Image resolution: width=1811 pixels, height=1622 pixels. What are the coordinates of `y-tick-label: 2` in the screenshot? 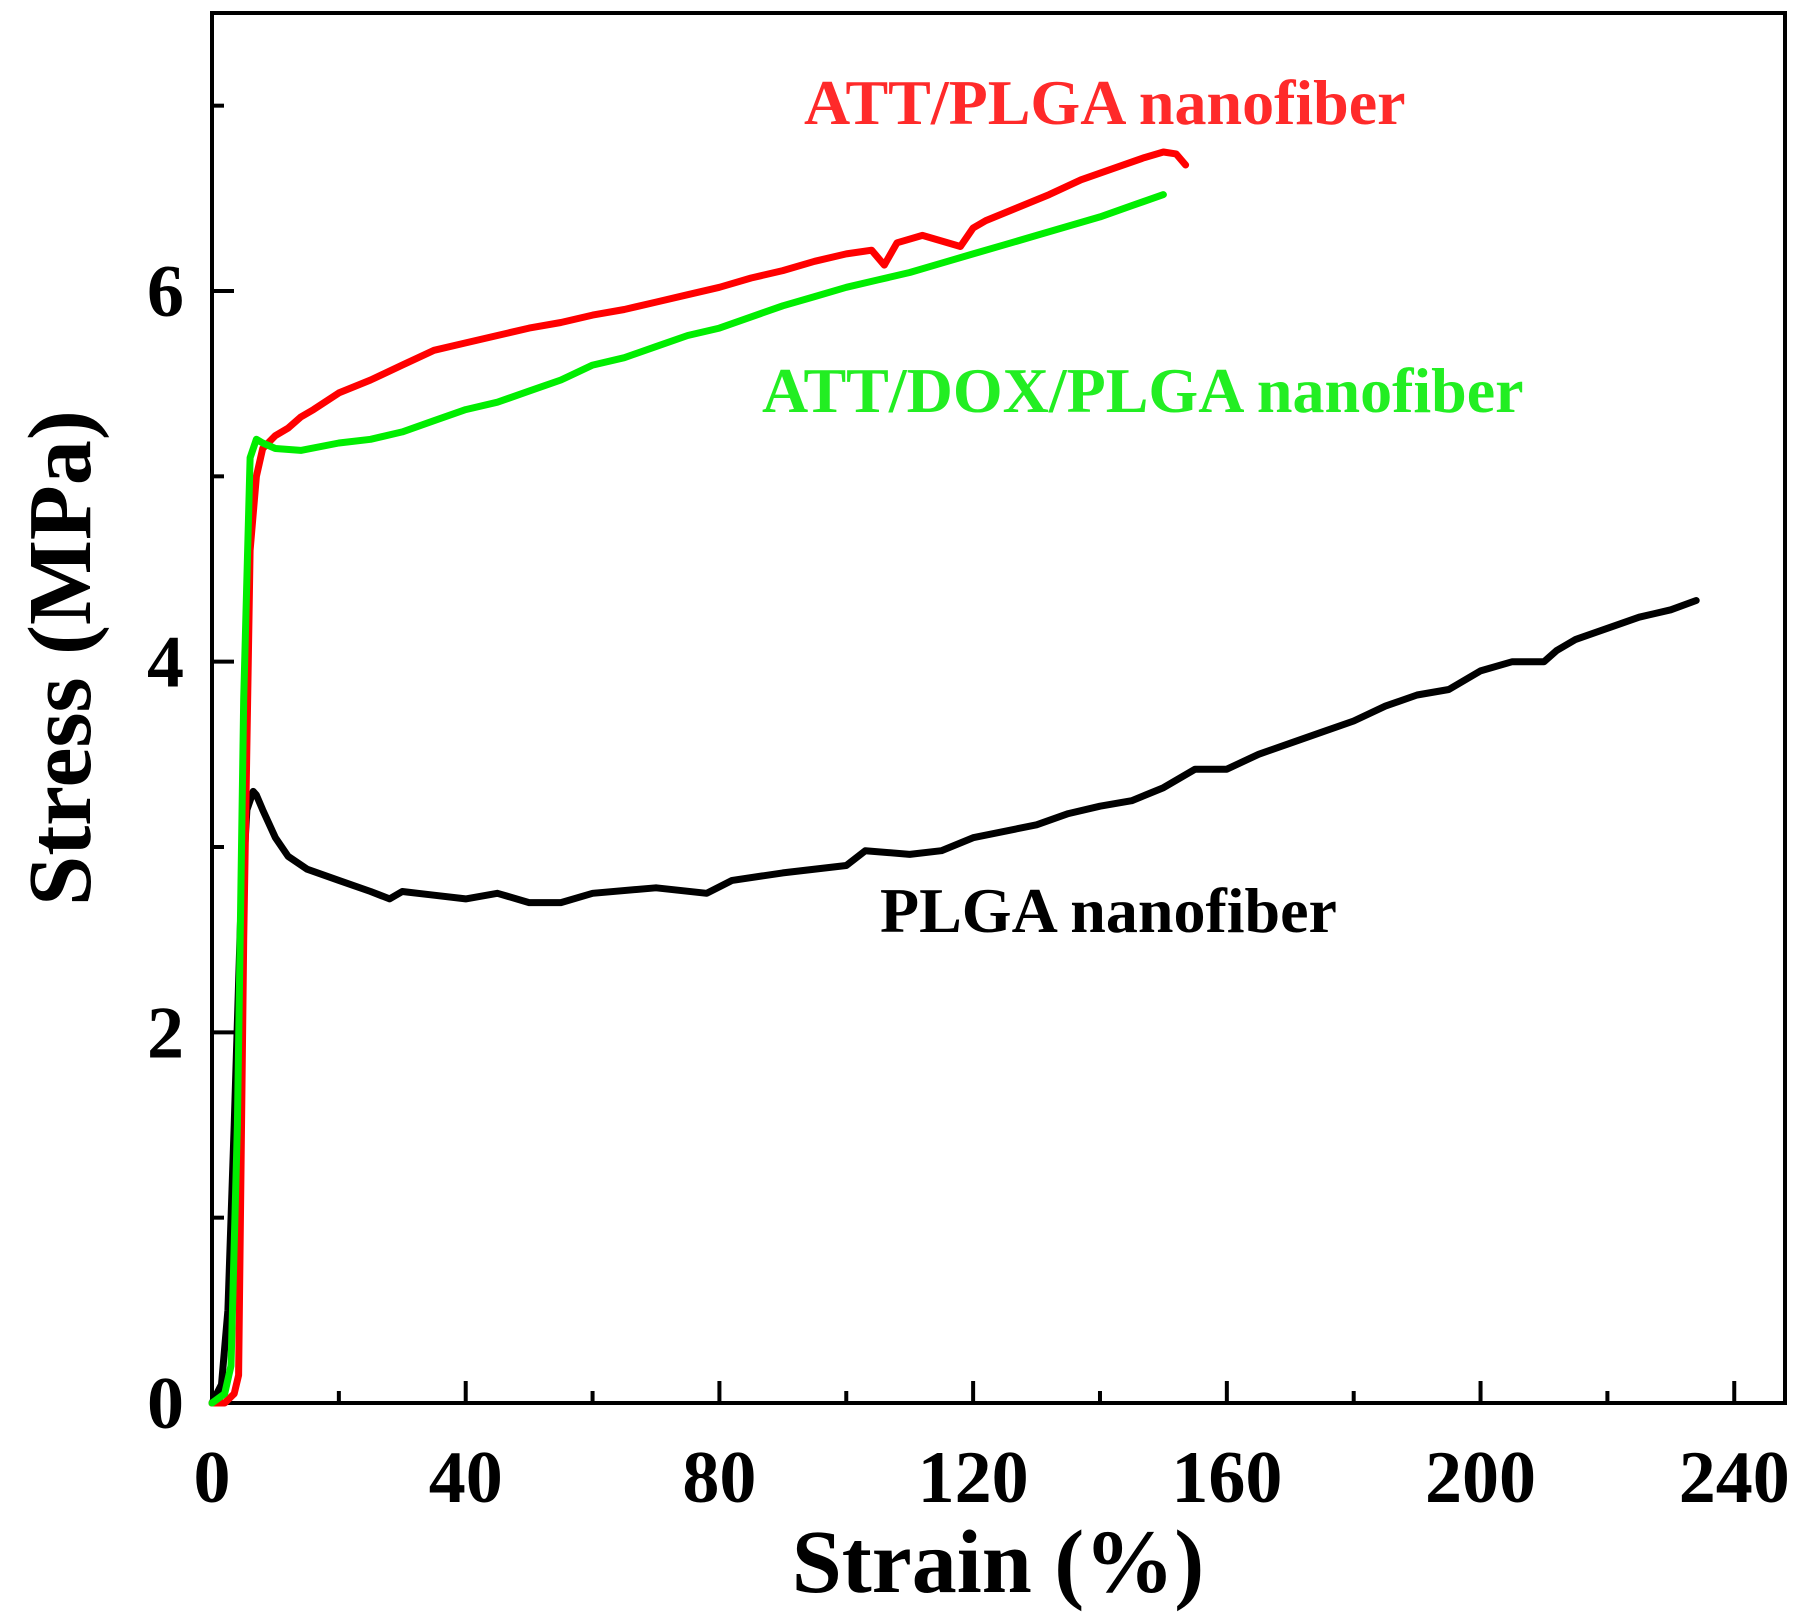 It's located at (165, 1033).